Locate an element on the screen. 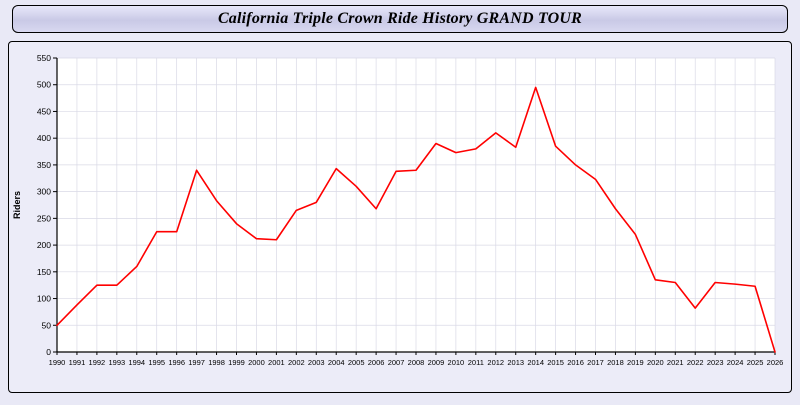 This screenshot has width=800, height=405. x-tick-label: 2019 is located at coordinates (635, 362).